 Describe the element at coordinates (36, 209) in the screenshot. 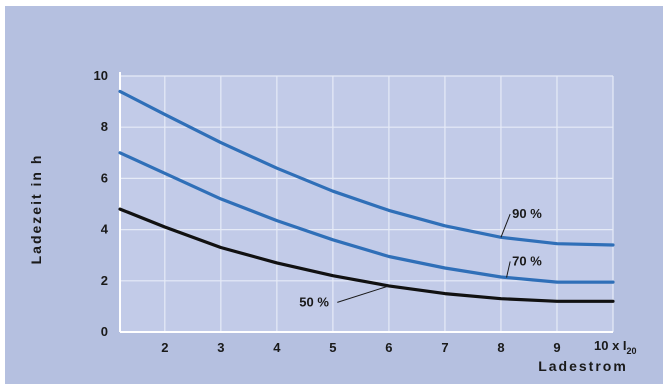

I see `y-axis-title: Ladezeit in h` at that location.